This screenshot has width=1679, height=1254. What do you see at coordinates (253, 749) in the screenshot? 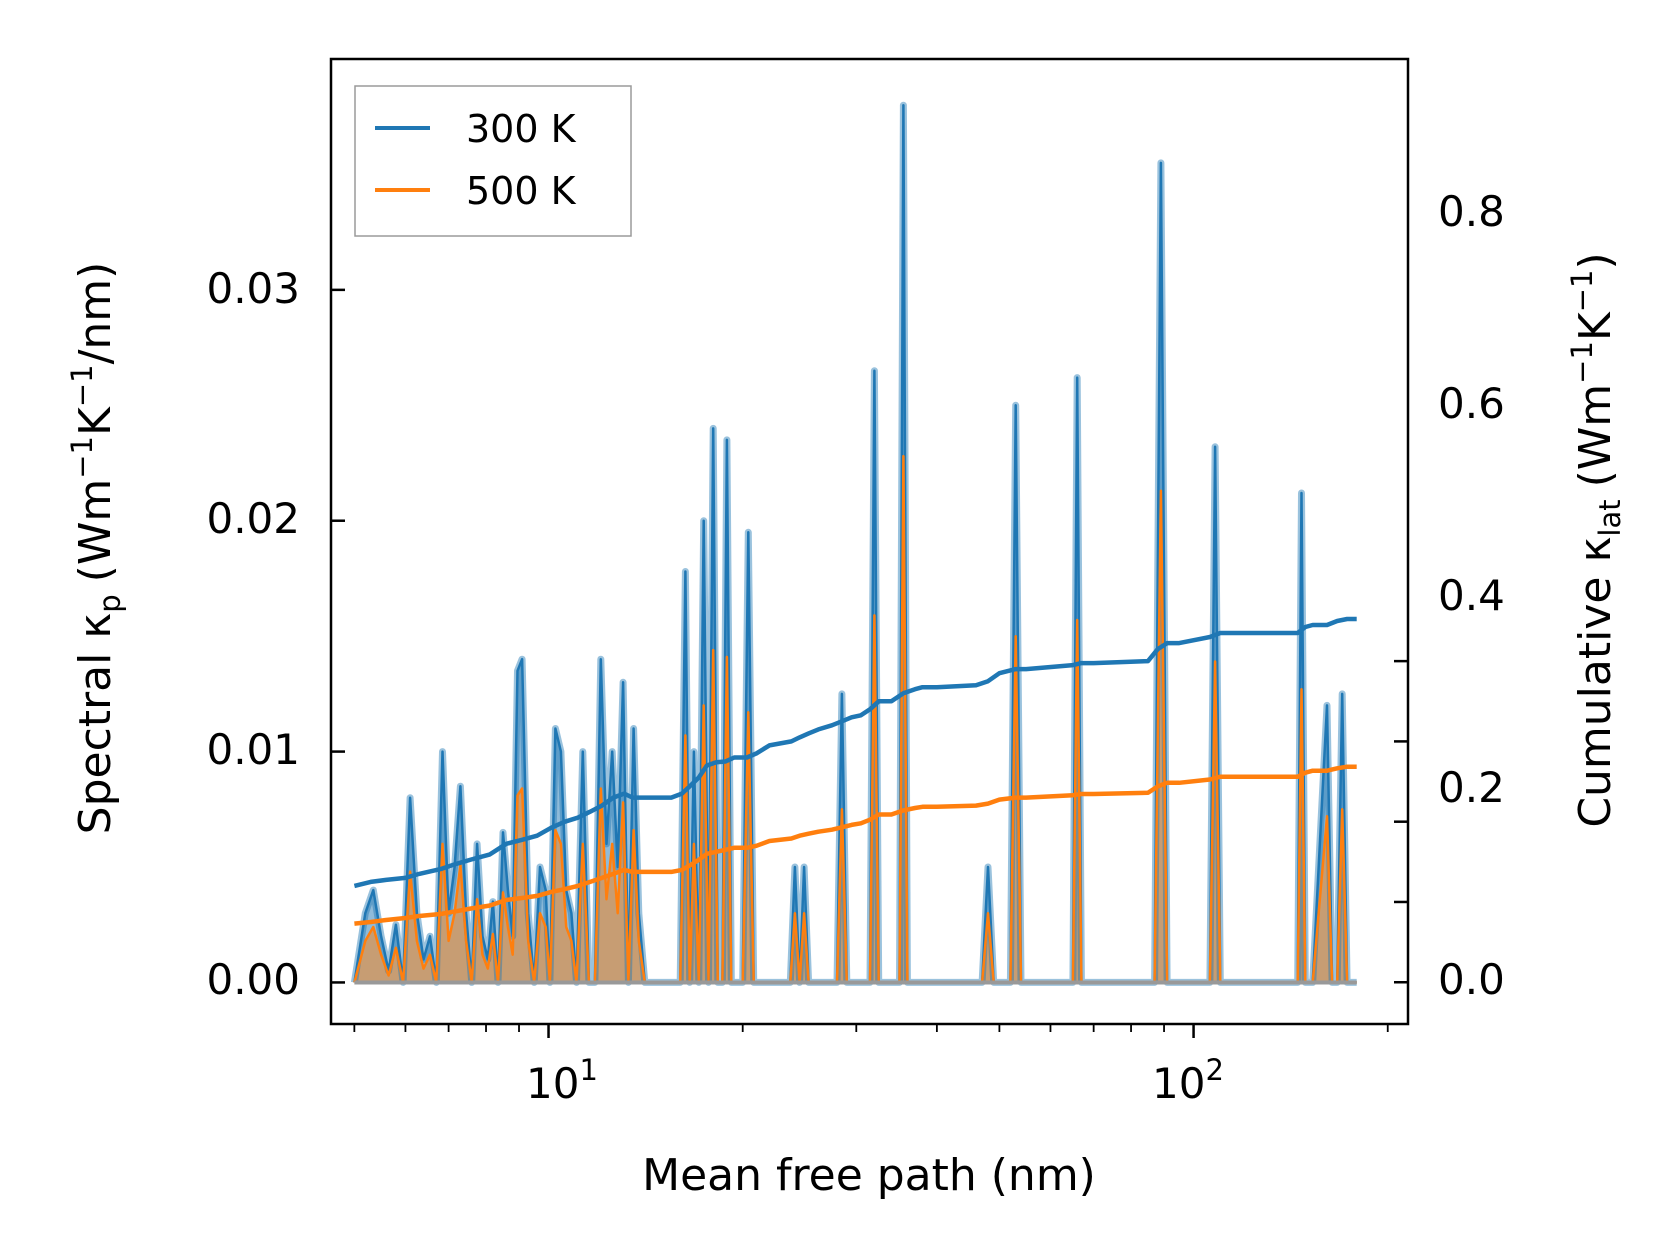
I see `left-y-tick-label-1: 0.01` at bounding box center [253, 749].